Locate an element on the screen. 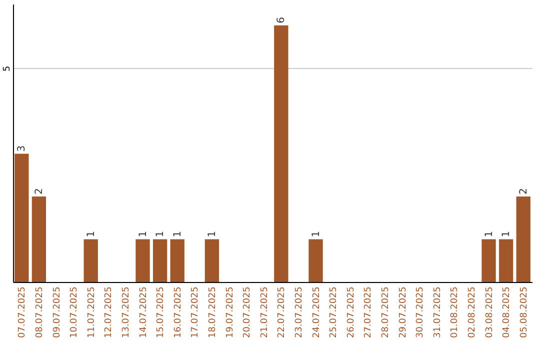 The width and height of the screenshot is (540, 340). x-tick-label: 16.07.2025 is located at coordinates (178, 312).